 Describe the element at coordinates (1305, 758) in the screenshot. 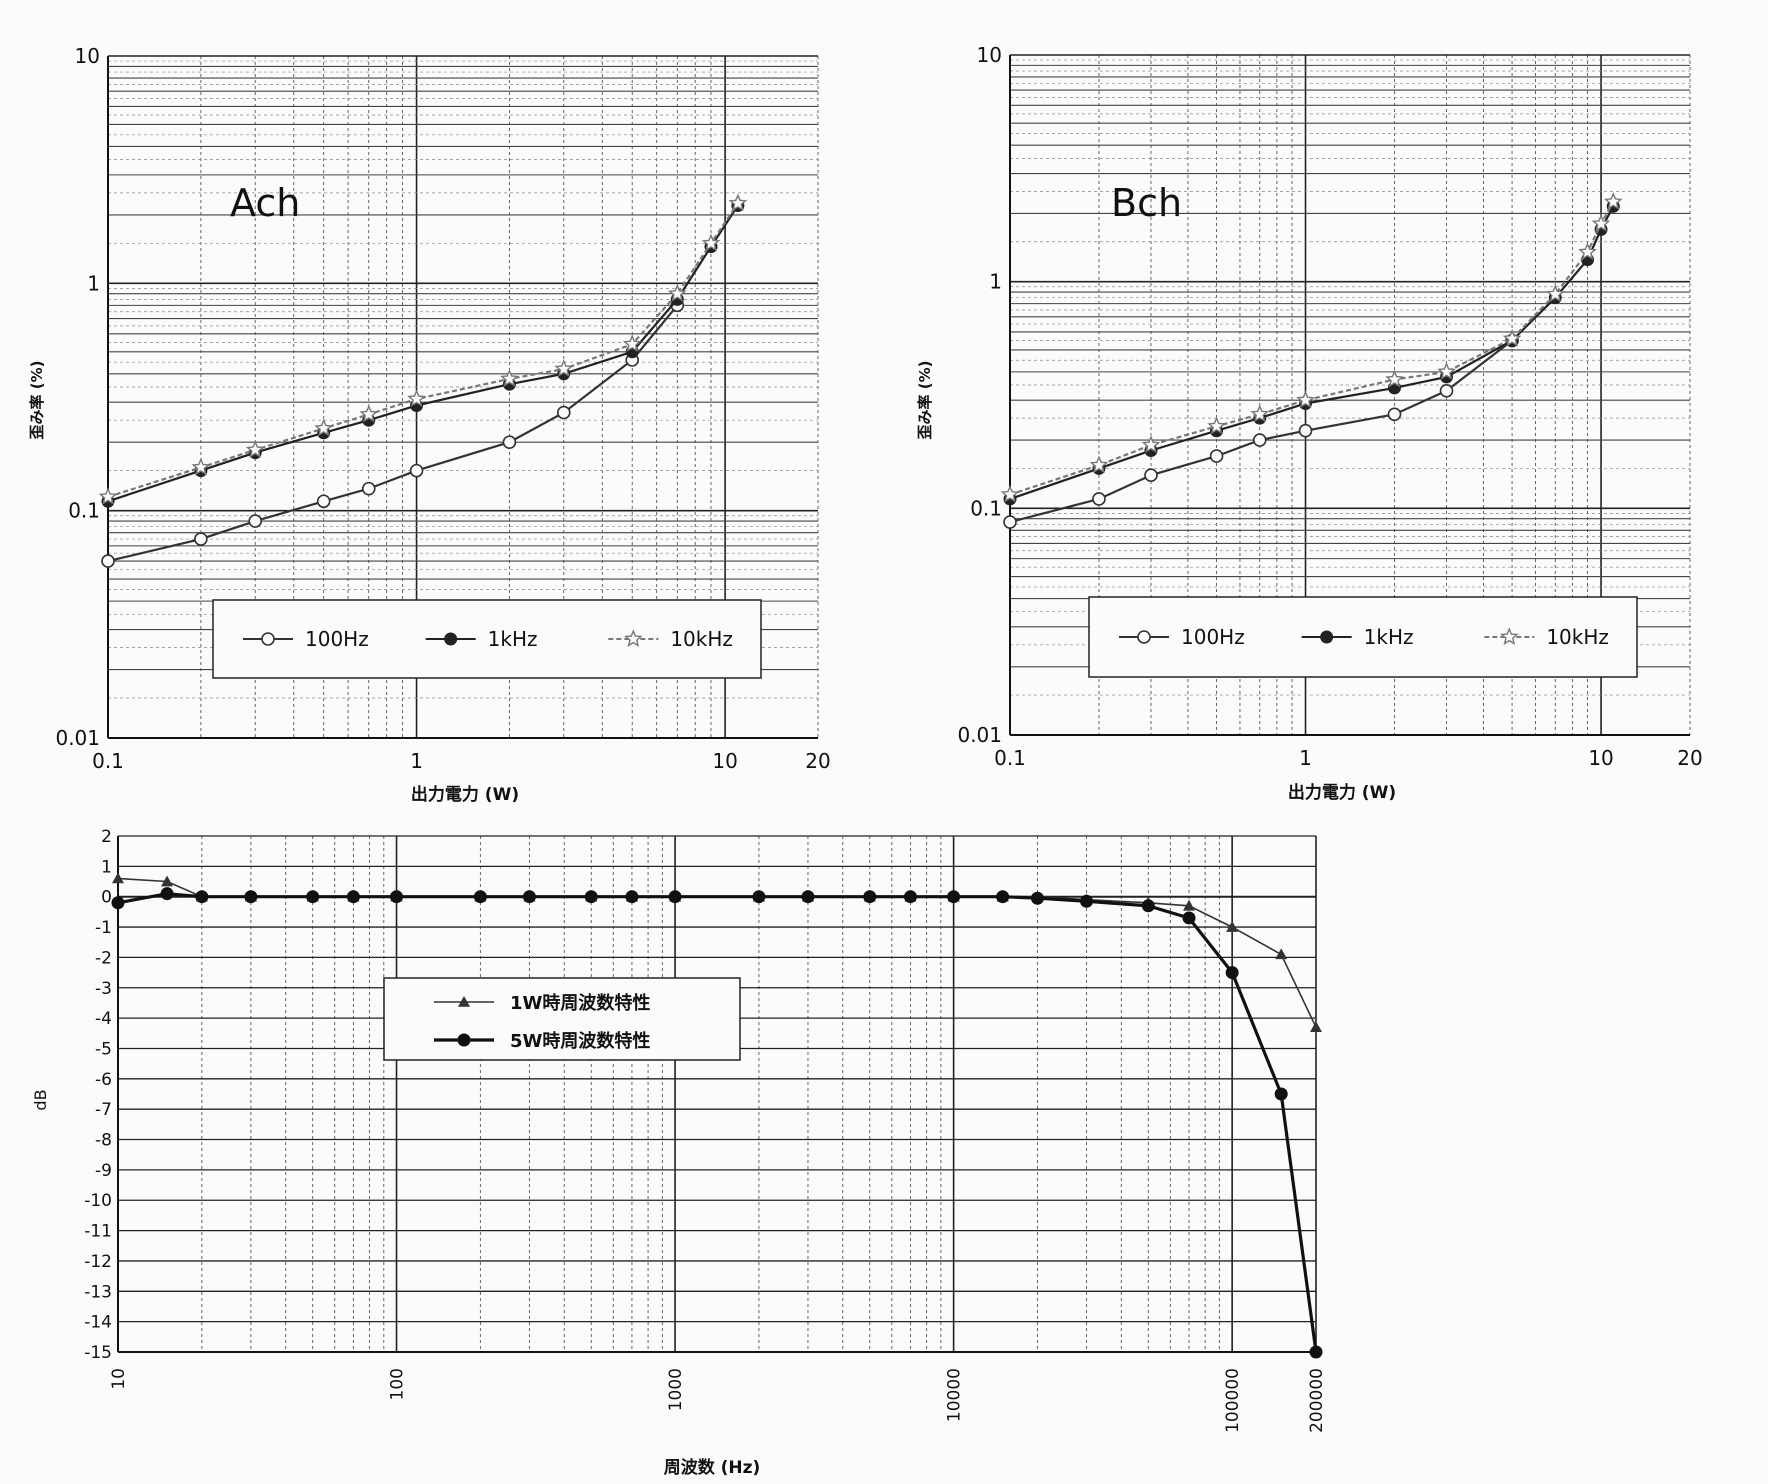

I see `x-tick-label: 1` at that location.